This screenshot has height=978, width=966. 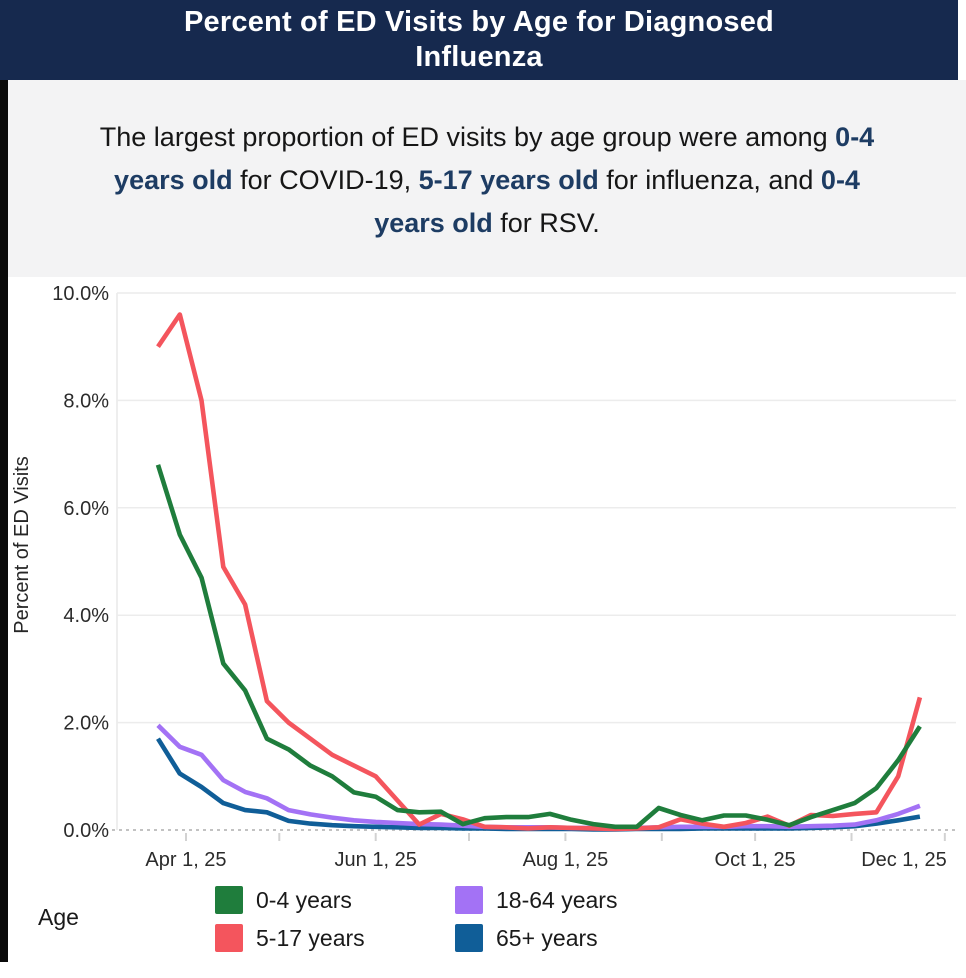 I want to click on x-tick-label: Oct 1, 25, so click(x=755, y=860).